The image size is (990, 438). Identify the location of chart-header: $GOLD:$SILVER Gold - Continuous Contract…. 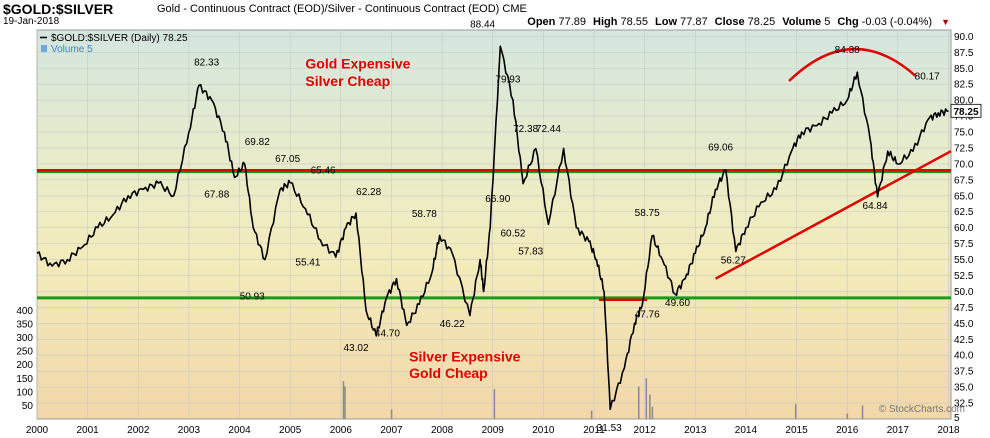
(495, 16).